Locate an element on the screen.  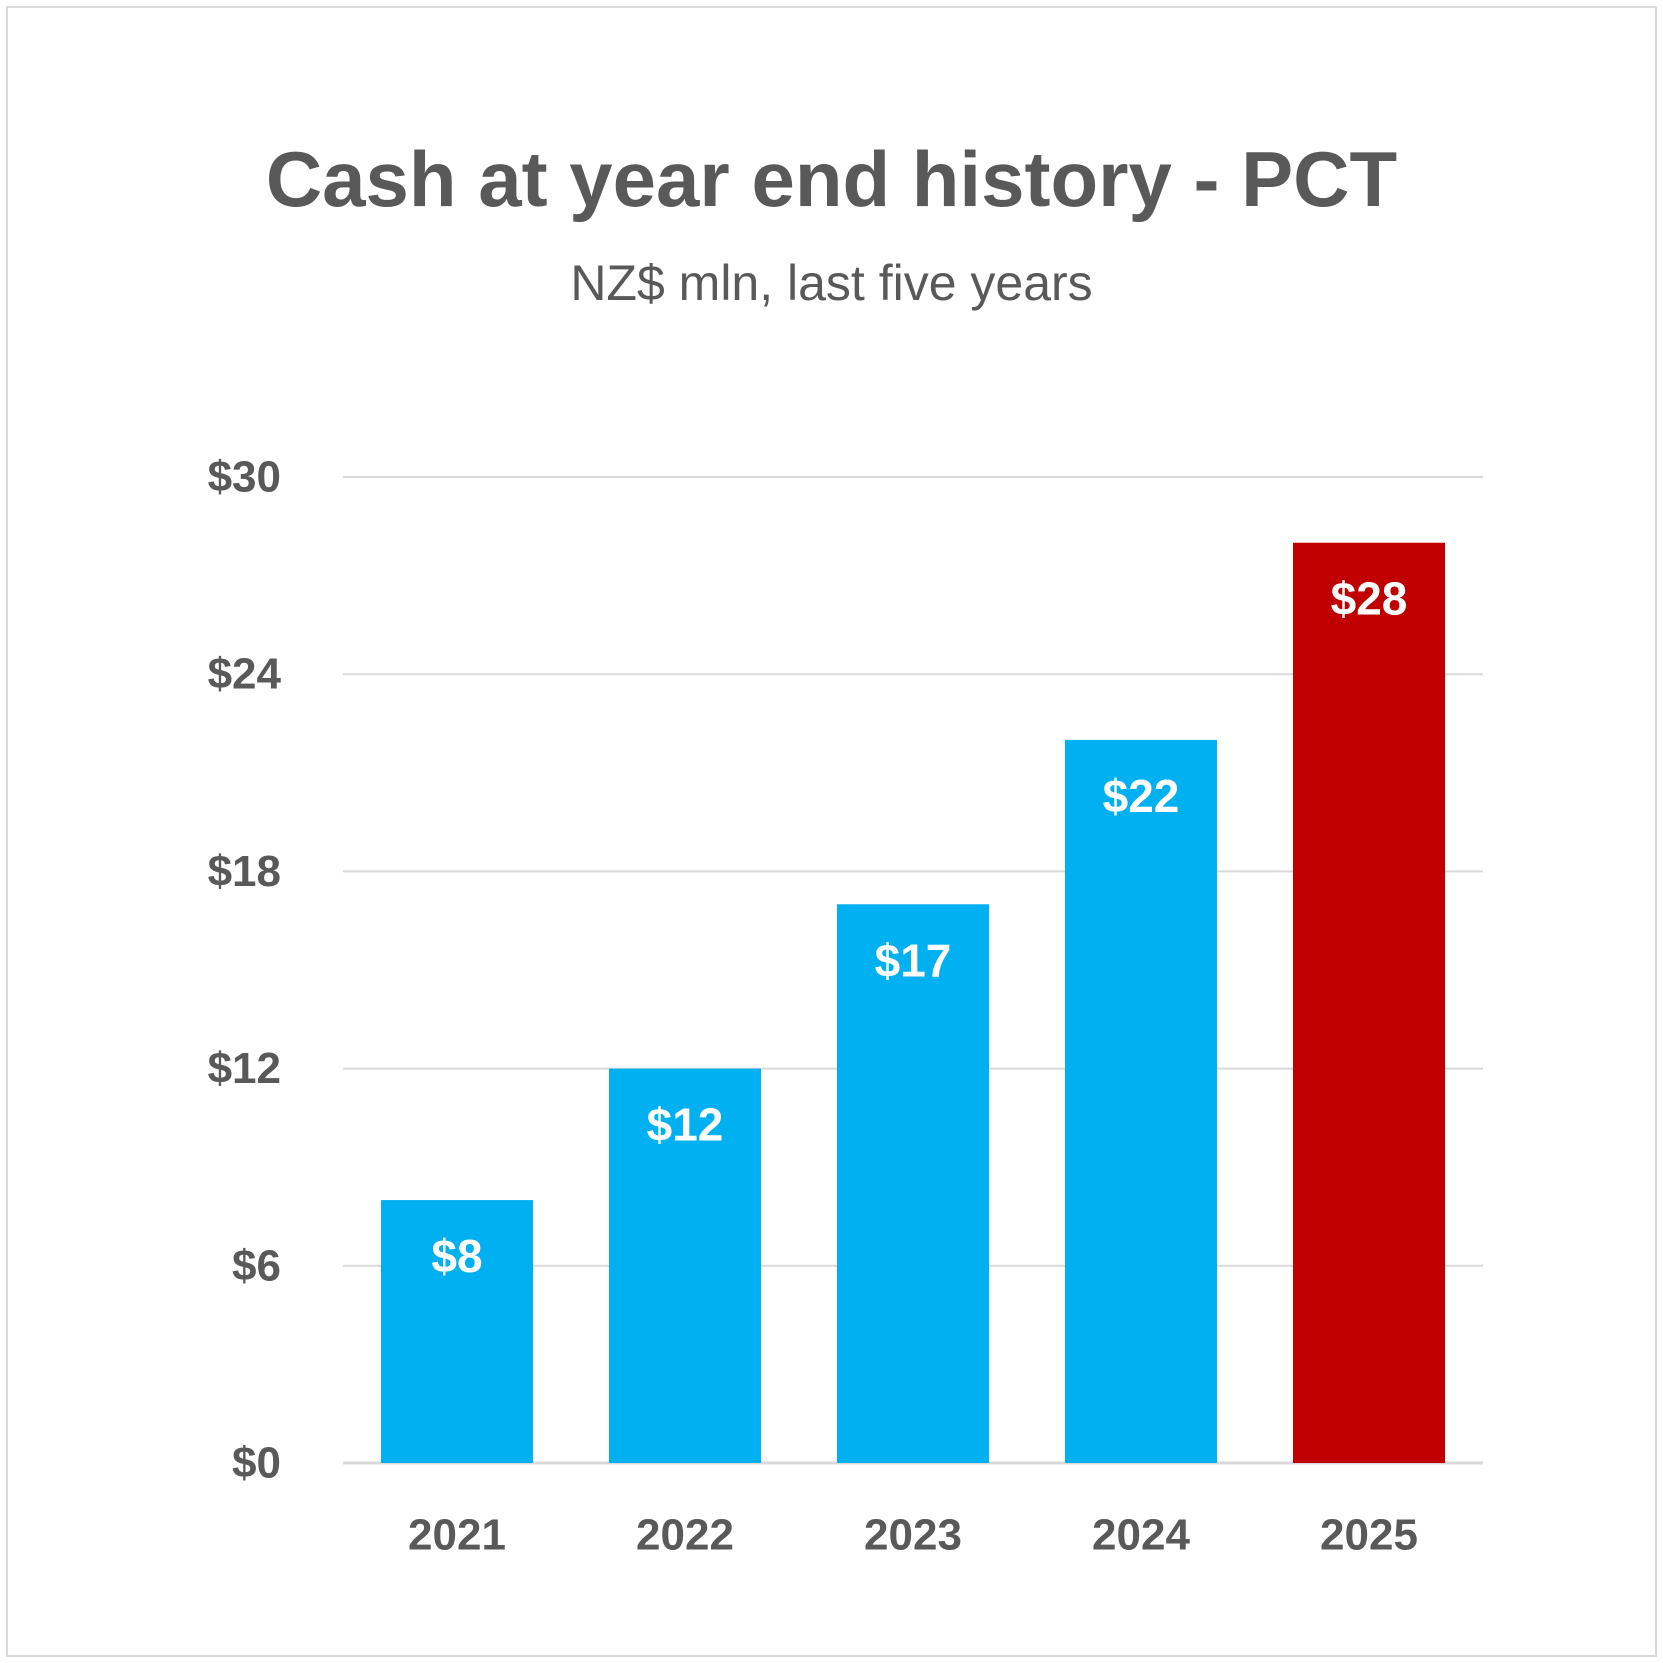
x-tick-label-2025: 2025 is located at coordinates (1369, 1535).